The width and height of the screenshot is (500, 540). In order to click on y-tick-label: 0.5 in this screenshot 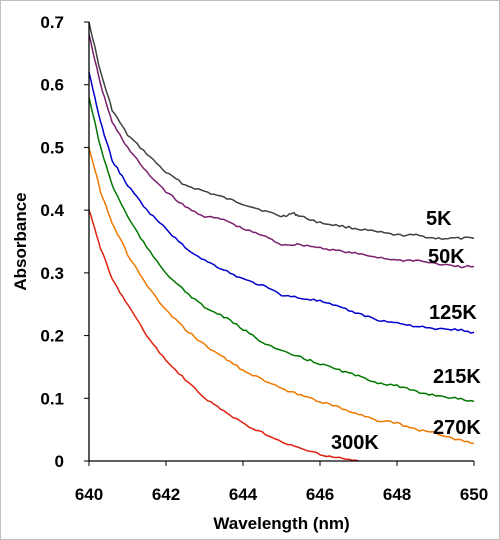, I will do `click(52, 147)`.